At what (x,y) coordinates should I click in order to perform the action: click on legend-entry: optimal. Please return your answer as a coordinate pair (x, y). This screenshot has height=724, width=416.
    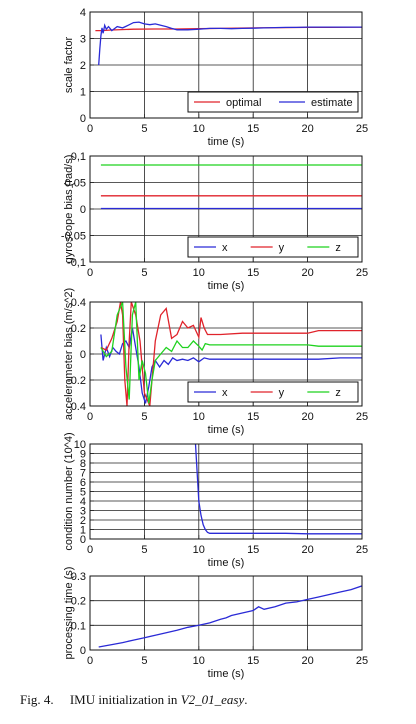
    Looking at the image, I should click on (243, 103).